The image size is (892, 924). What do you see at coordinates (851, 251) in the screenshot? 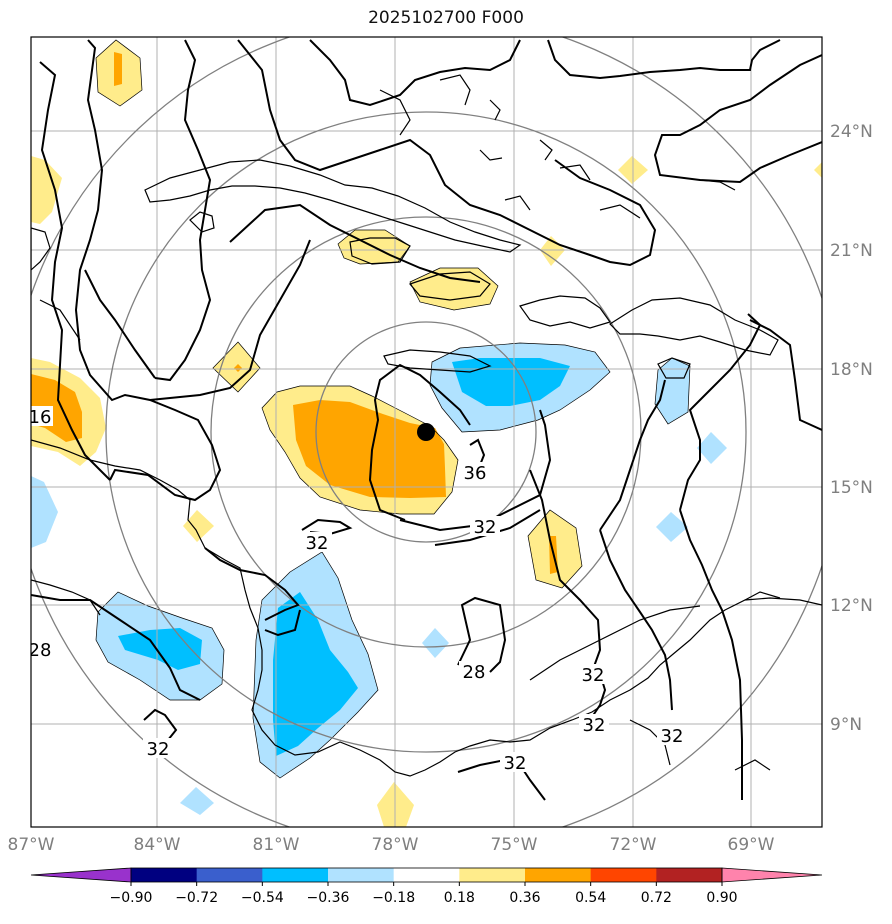
I see `lat-tick-label: 21°N` at bounding box center [851, 251].